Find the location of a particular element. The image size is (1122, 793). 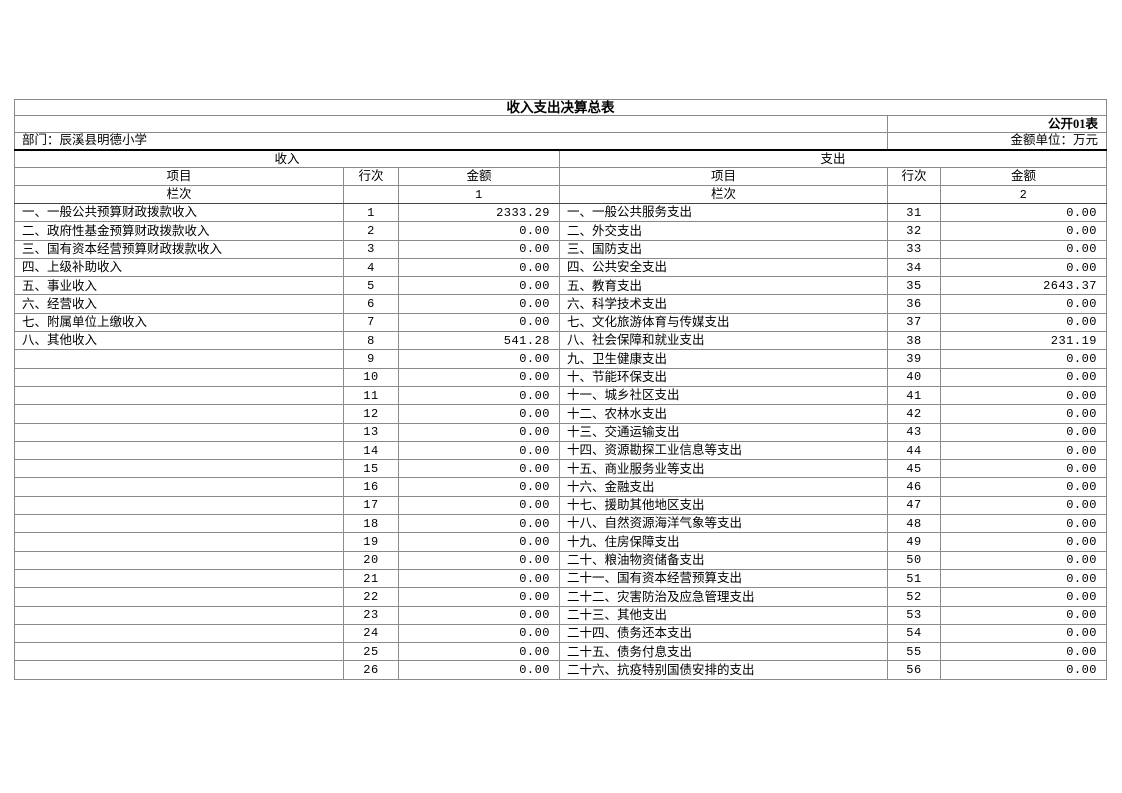

empty-cell is located at coordinates (451, 124).